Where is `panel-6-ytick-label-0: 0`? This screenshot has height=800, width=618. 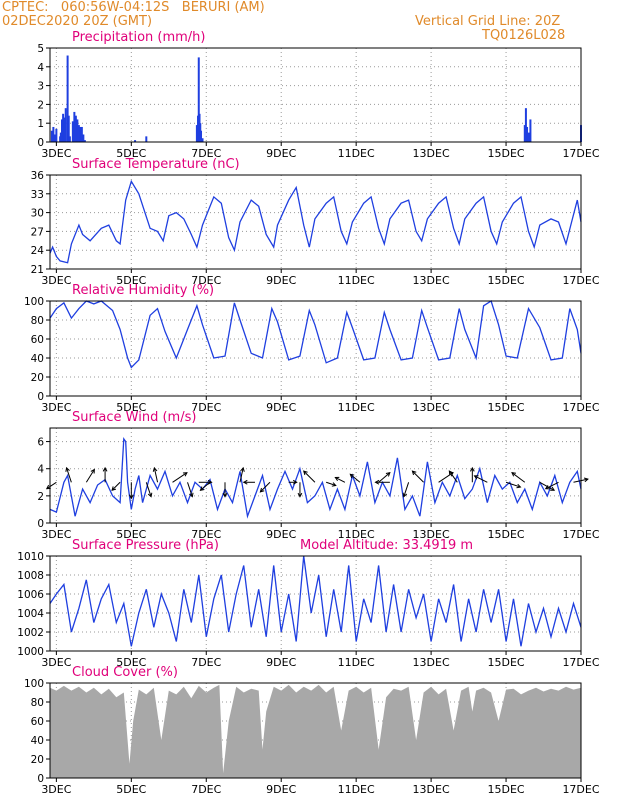
panel-6-ytick-label-0: 0 is located at coordinates (40, 779).